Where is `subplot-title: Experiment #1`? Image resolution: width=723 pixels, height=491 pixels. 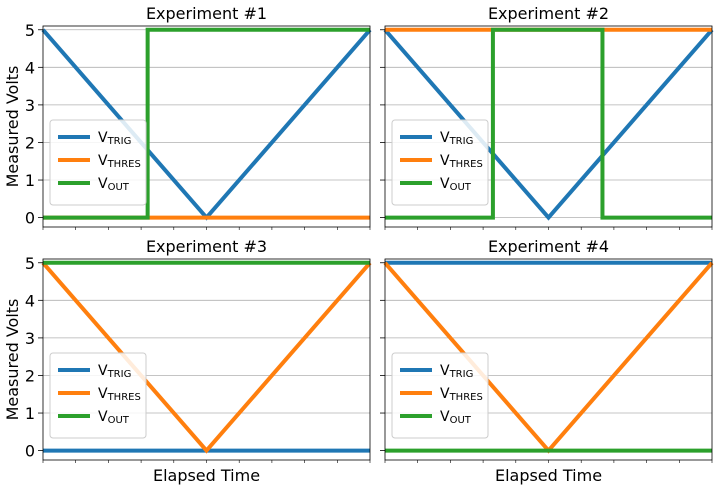 subplot-title: Experiment #1 is located at coordinates (206, 13).